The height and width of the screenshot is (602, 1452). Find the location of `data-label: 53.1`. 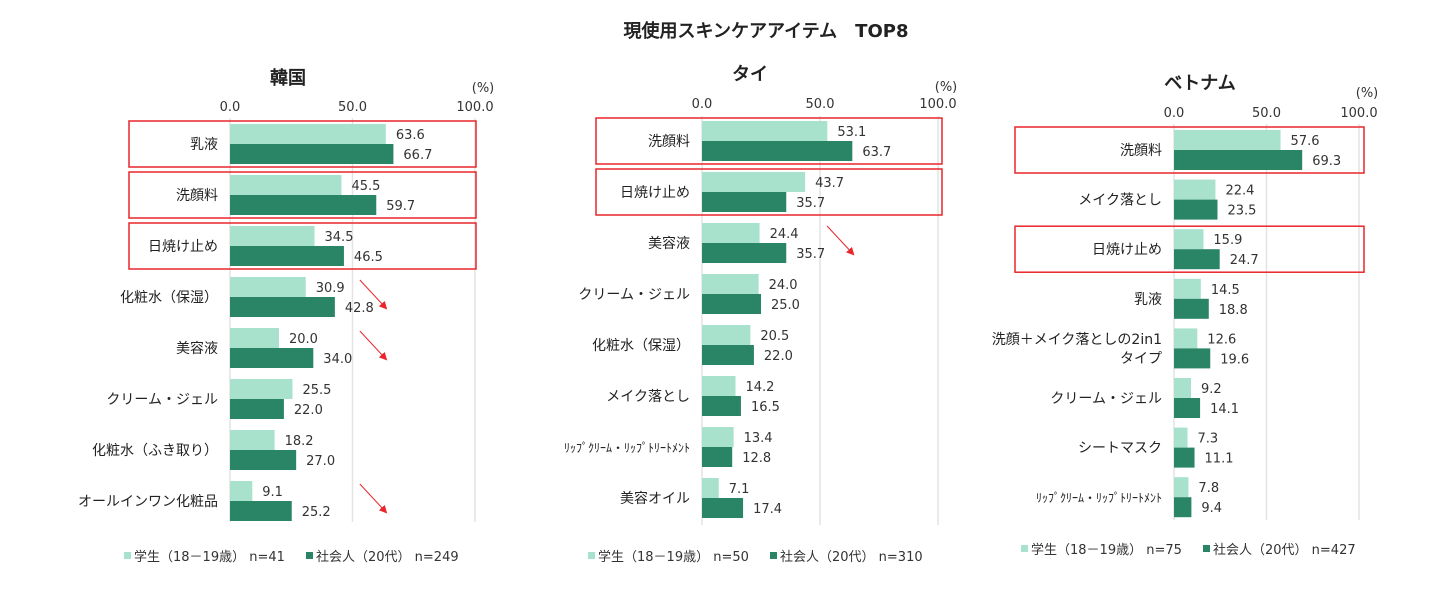

data-label: 53.1 is located at coordinates (851, 132).